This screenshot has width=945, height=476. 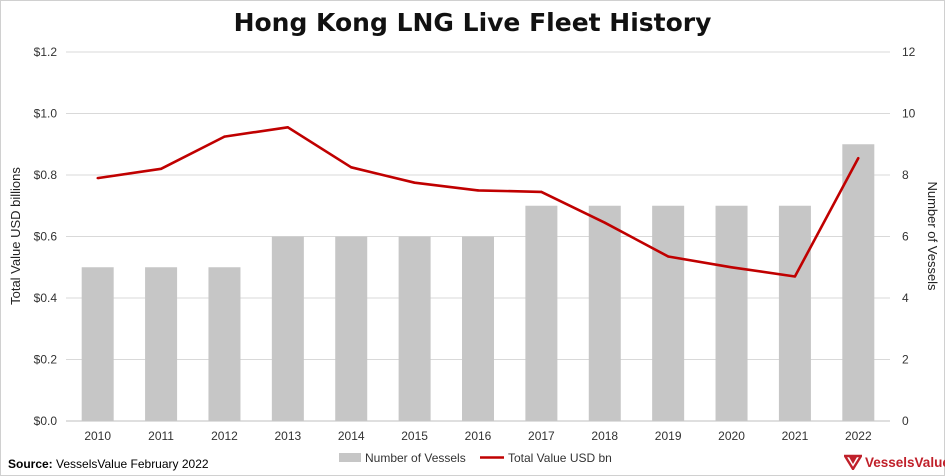 I want to click on right-axis-ticks: 0 2 4 6 8 10 12, so click(x=909, y=236).